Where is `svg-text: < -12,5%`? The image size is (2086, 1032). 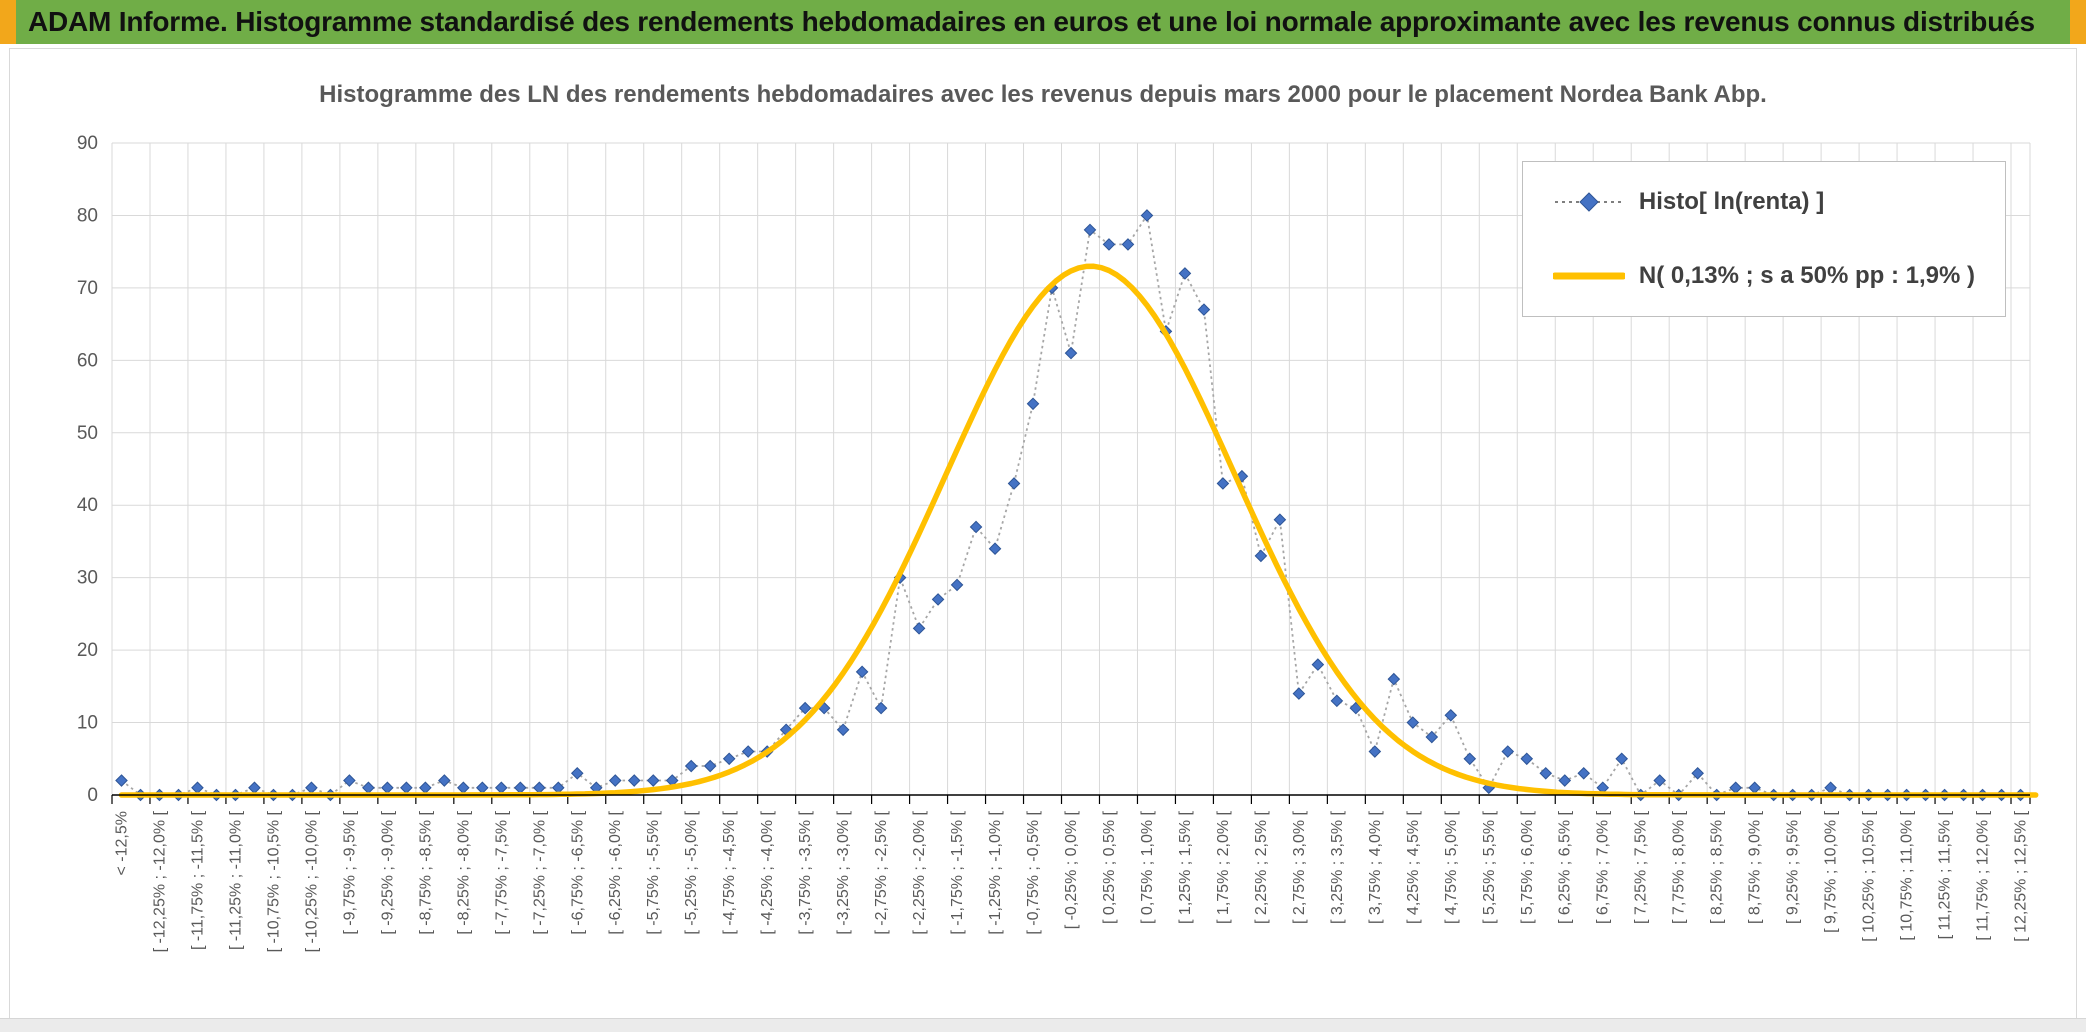
svg-text: < -12,5% is located at coordinates (121, 843).